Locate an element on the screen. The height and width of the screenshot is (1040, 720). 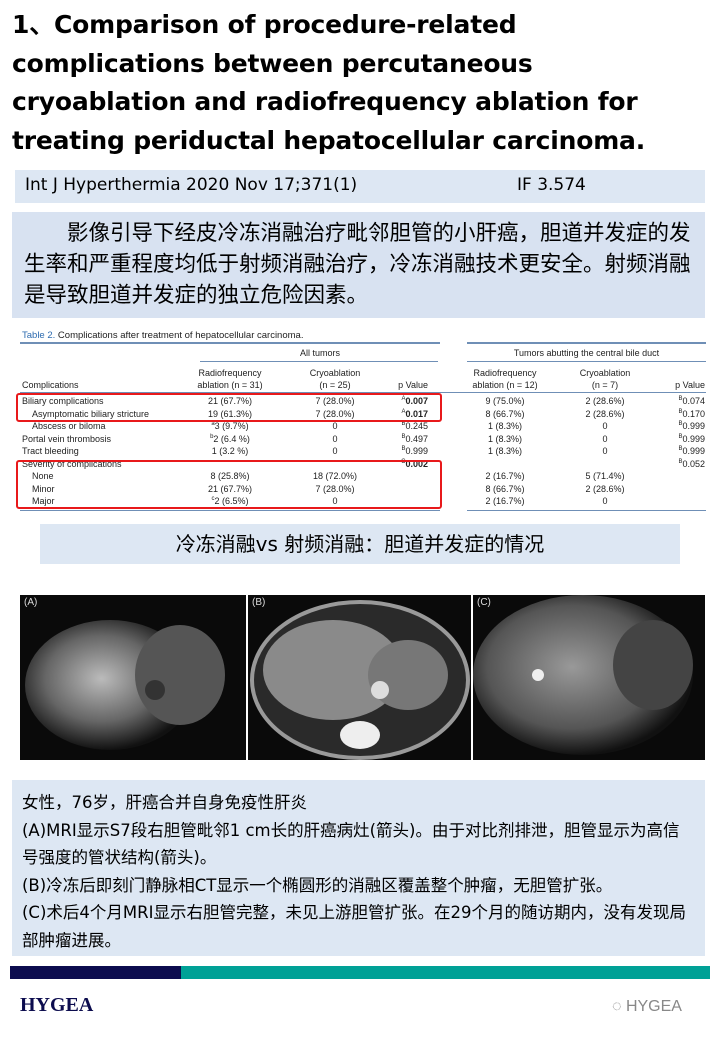
watermark: ◌ HYGEA is located at coordinates (647, 1007).